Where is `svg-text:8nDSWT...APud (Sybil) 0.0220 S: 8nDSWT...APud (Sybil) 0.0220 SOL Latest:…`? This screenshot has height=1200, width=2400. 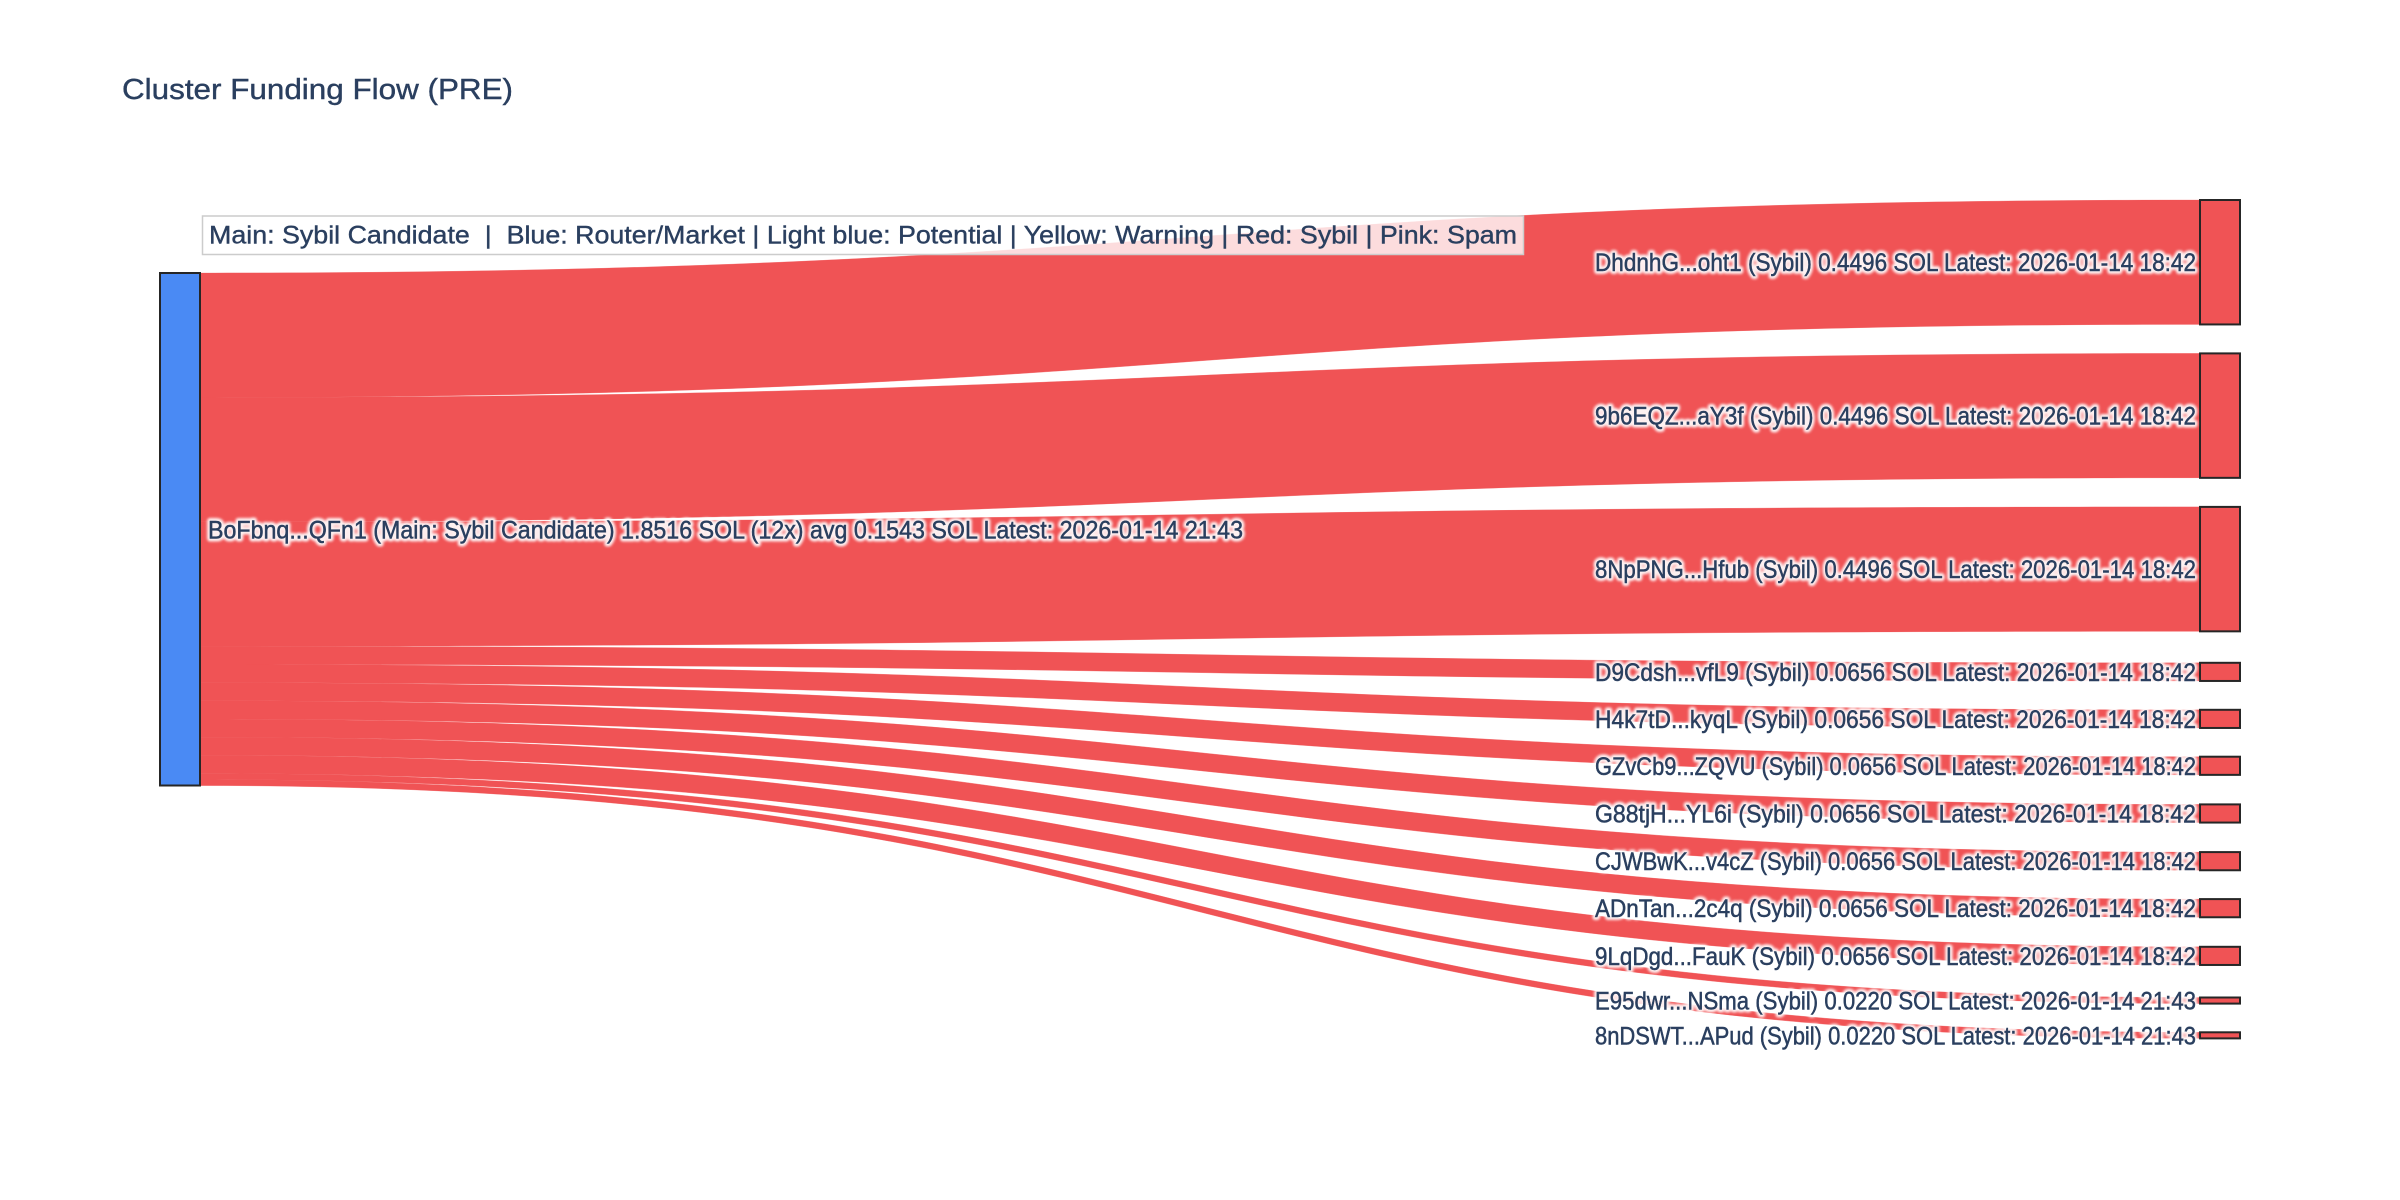
svg-text:8nDSWT...APud (Sybil) 0.0220 S: 8nDSWT...APud (Sybil) 0.0220 SOL Latest:… is located at coordinates (1895, 1036).